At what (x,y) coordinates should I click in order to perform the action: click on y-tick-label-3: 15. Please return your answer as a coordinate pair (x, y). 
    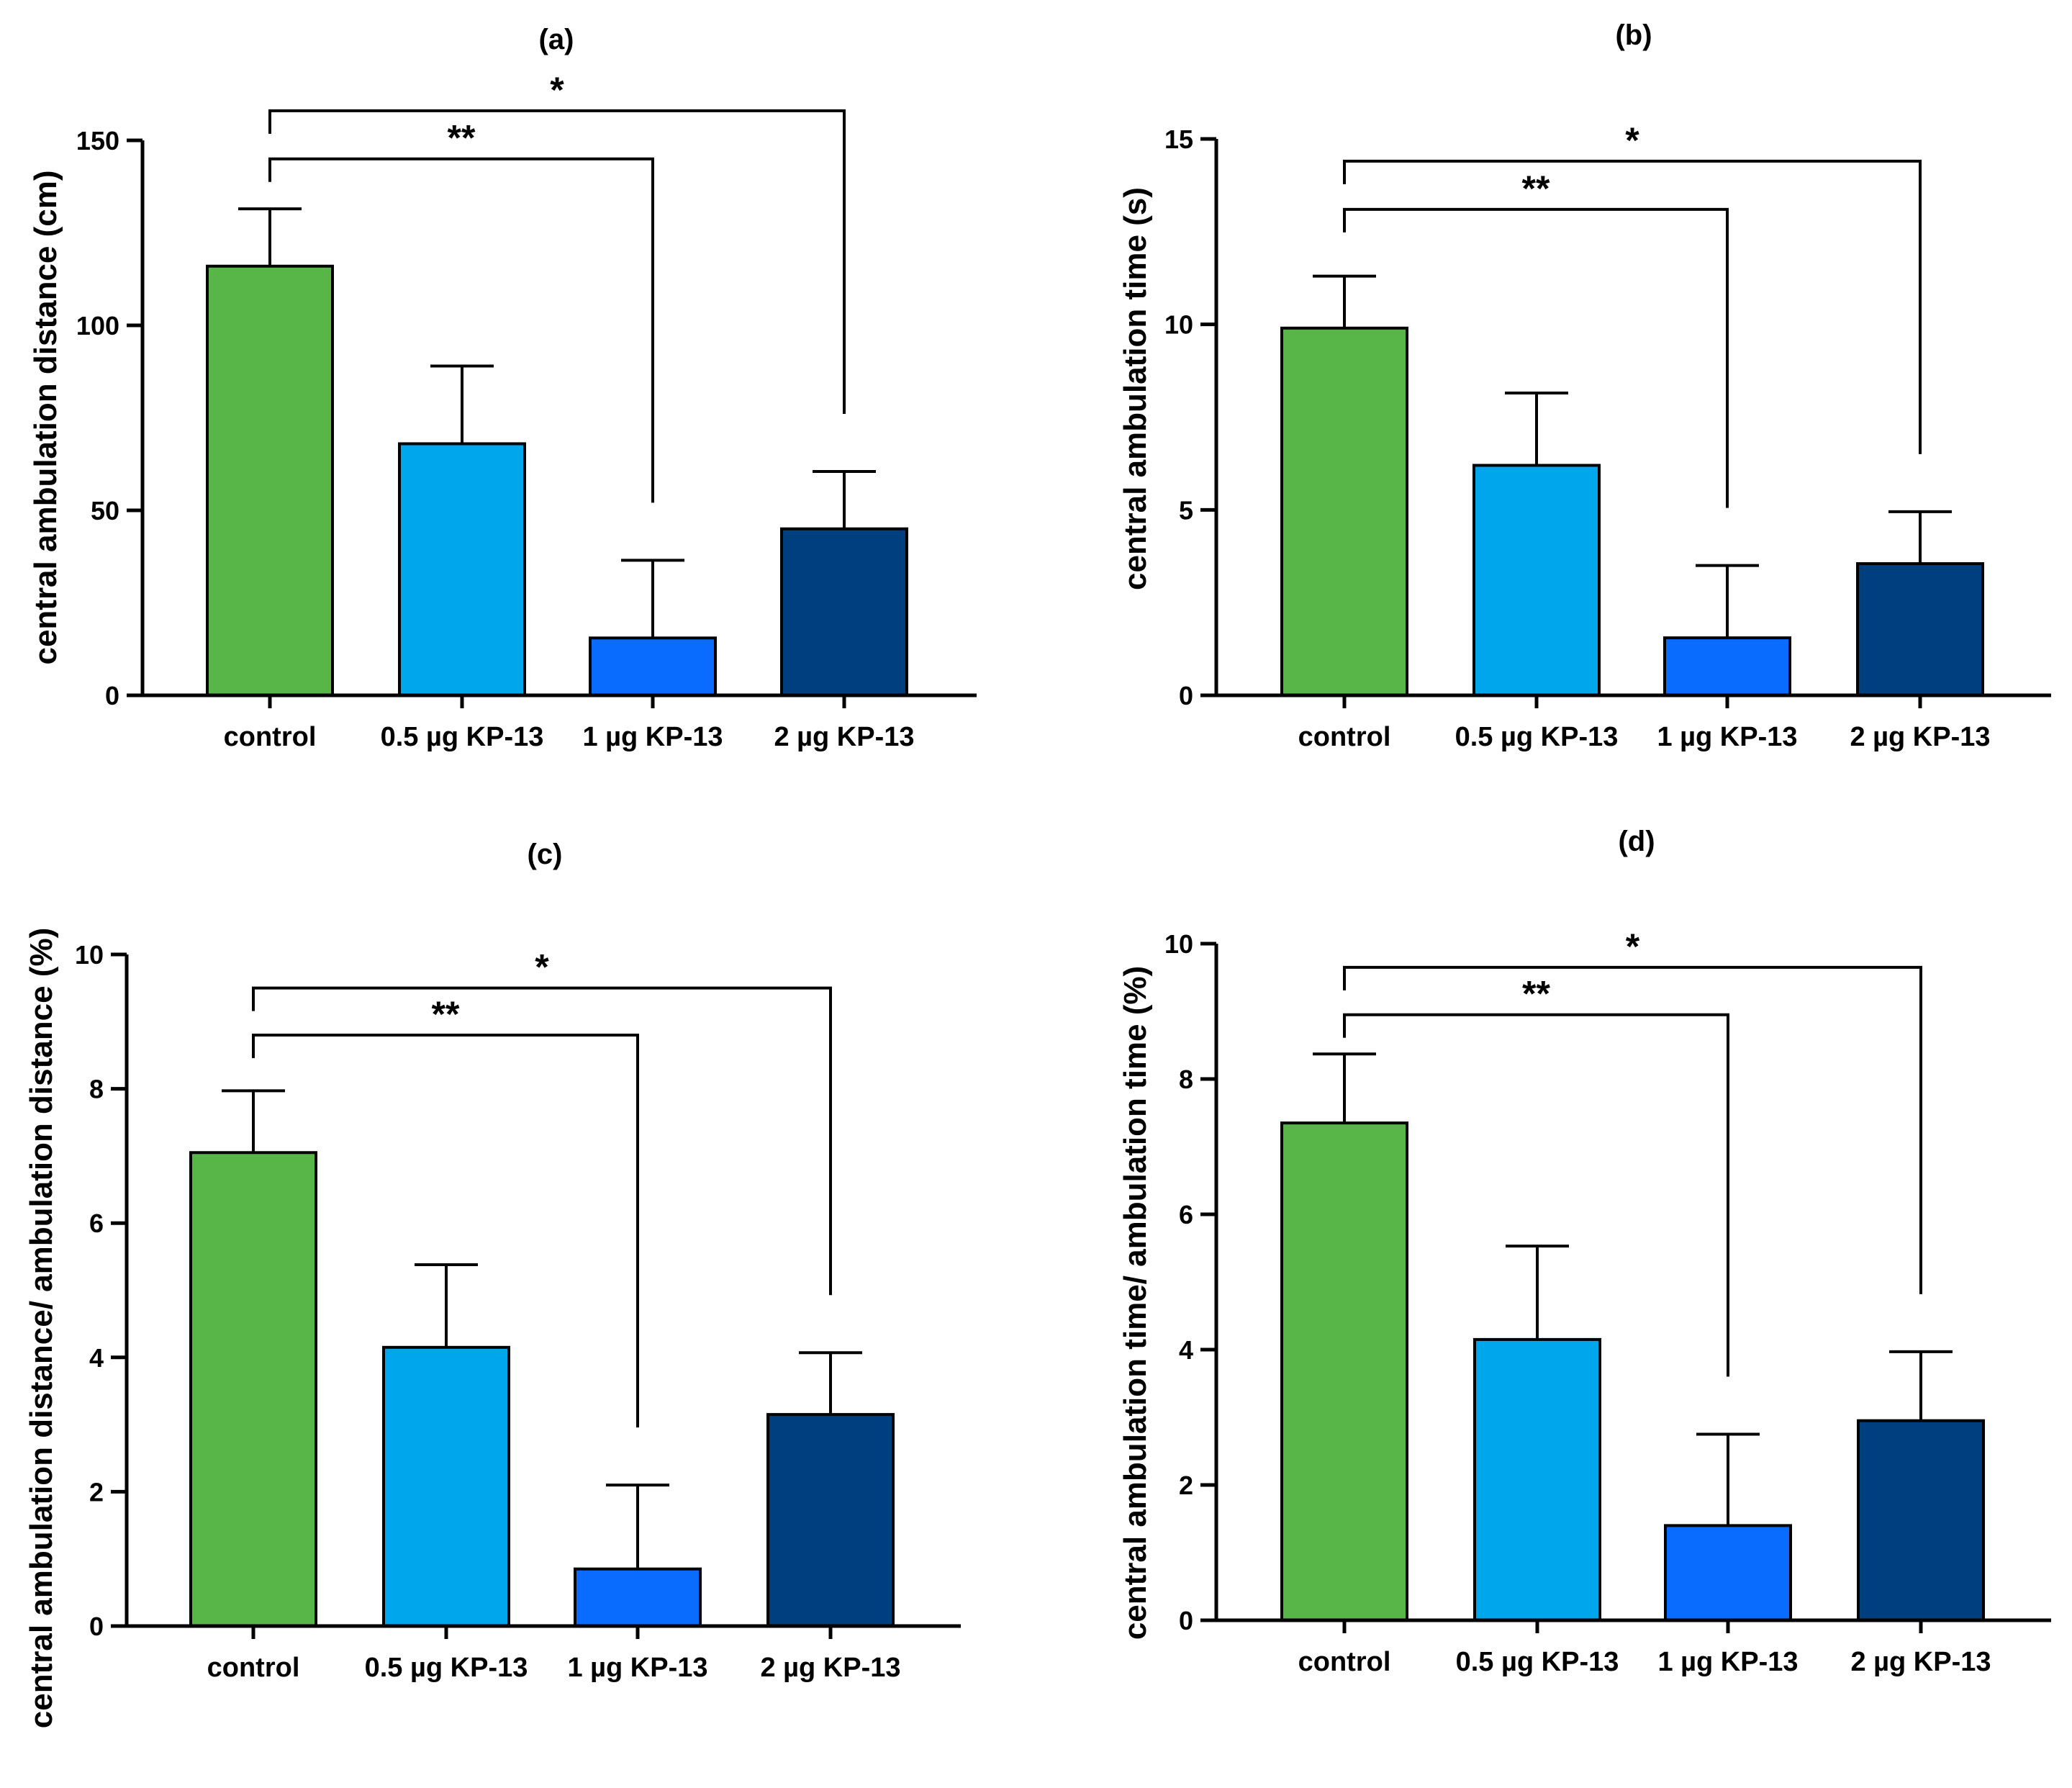
    Looking at the image, I should click on (1178, 139).